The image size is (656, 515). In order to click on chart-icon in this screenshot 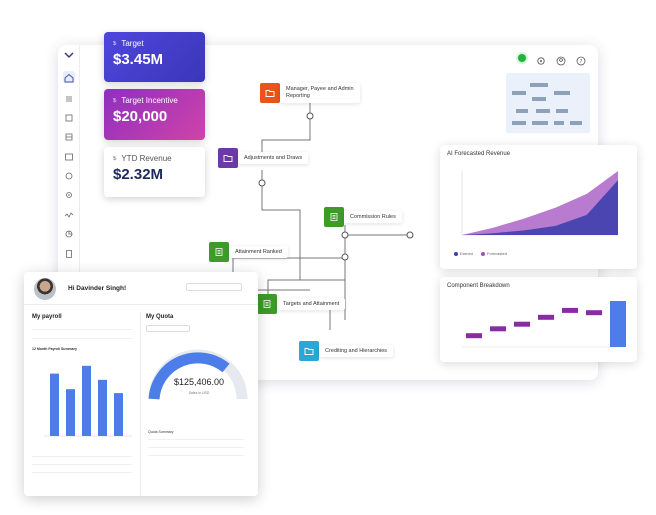, I will do `click(69, 156)`.